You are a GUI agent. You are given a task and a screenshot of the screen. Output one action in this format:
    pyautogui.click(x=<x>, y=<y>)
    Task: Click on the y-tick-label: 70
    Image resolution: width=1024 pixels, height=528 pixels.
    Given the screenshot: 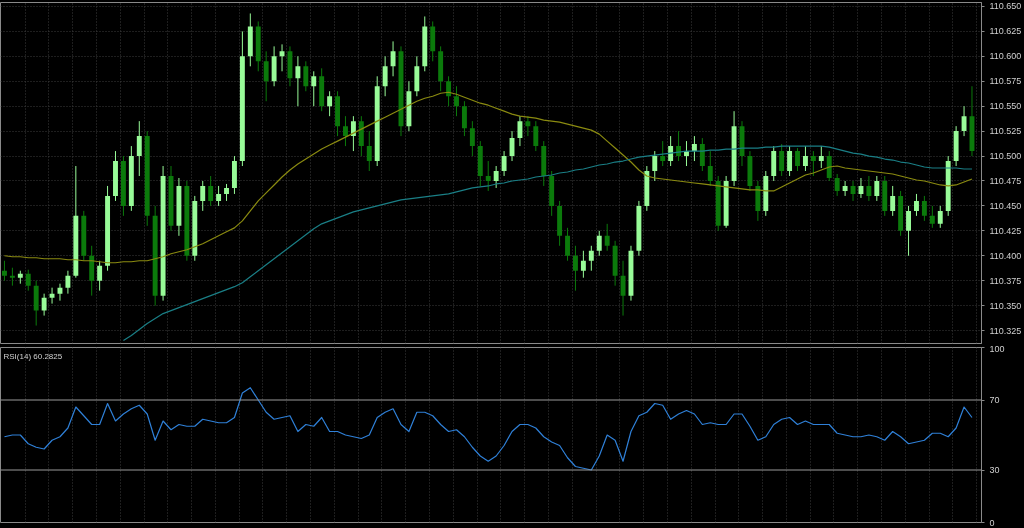 What is the action you would take?
    pyautogui.click(x=994, y=400)
    